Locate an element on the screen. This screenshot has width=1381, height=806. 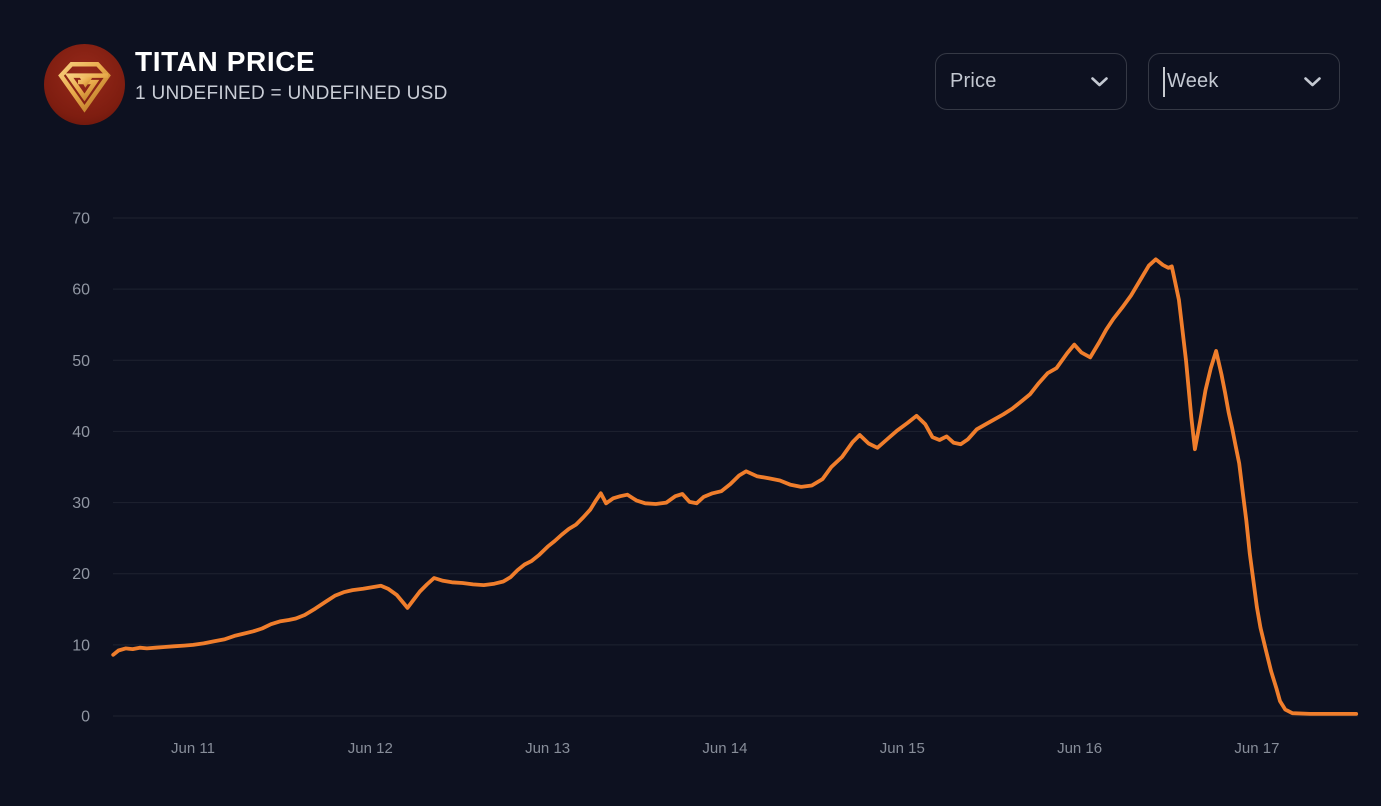
price-metric-dropdown: Price is located at coordinates (1031, 81).